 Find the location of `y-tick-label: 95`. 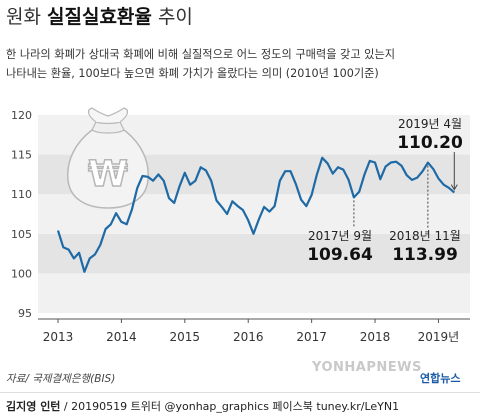

y-tick-label: 95 is located at coordinates (25, 313).